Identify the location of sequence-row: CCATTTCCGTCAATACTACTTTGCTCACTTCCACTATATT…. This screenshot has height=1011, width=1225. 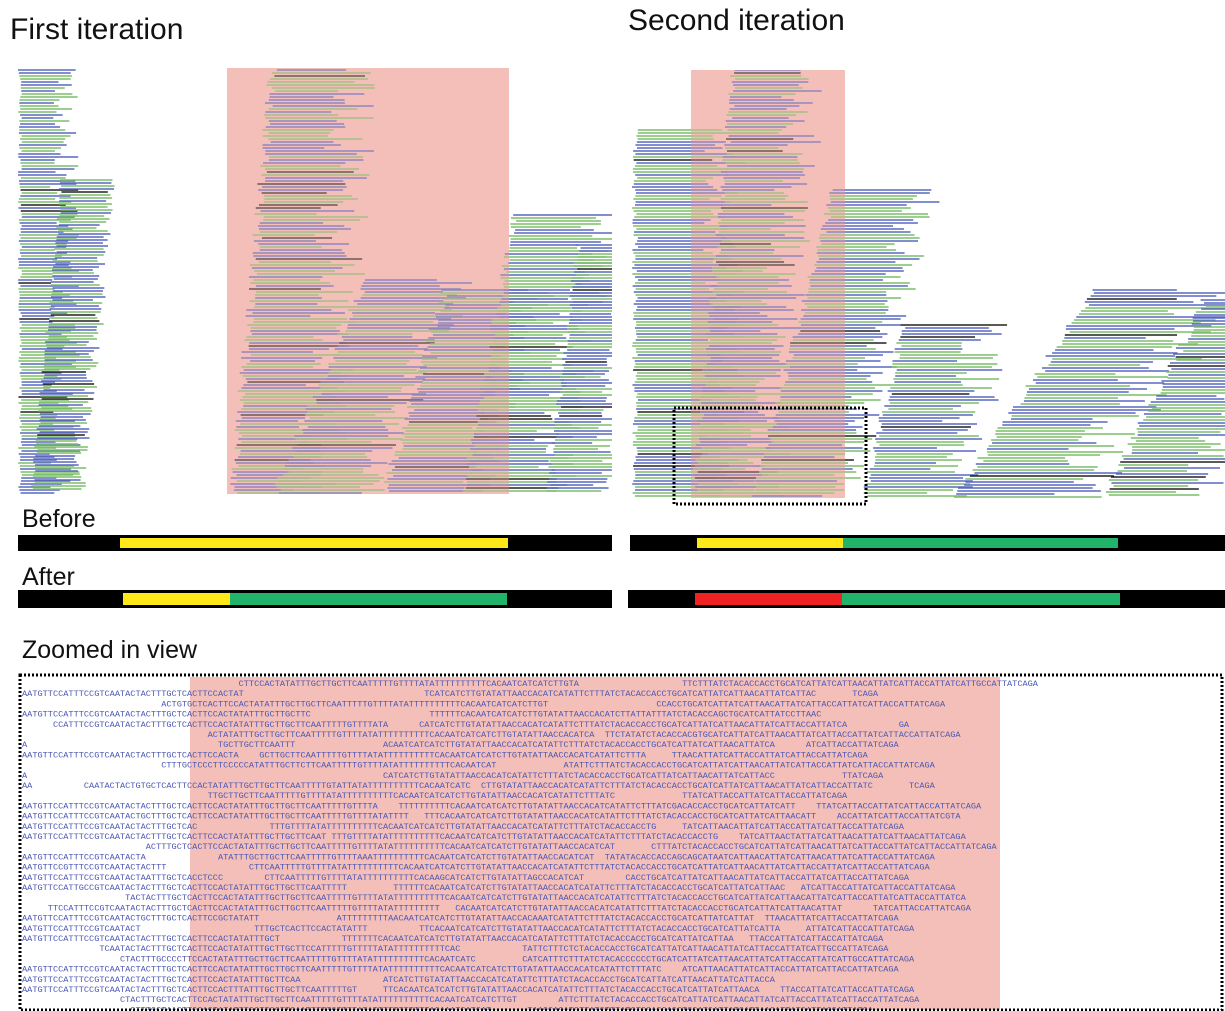
(466, 725).